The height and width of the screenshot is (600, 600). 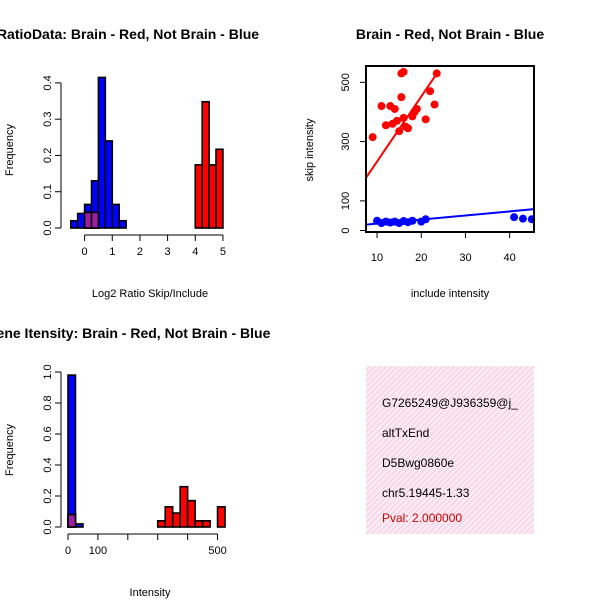 I want to click on event-id: G7265249@J936359@j_, so click(x=450, y=403).